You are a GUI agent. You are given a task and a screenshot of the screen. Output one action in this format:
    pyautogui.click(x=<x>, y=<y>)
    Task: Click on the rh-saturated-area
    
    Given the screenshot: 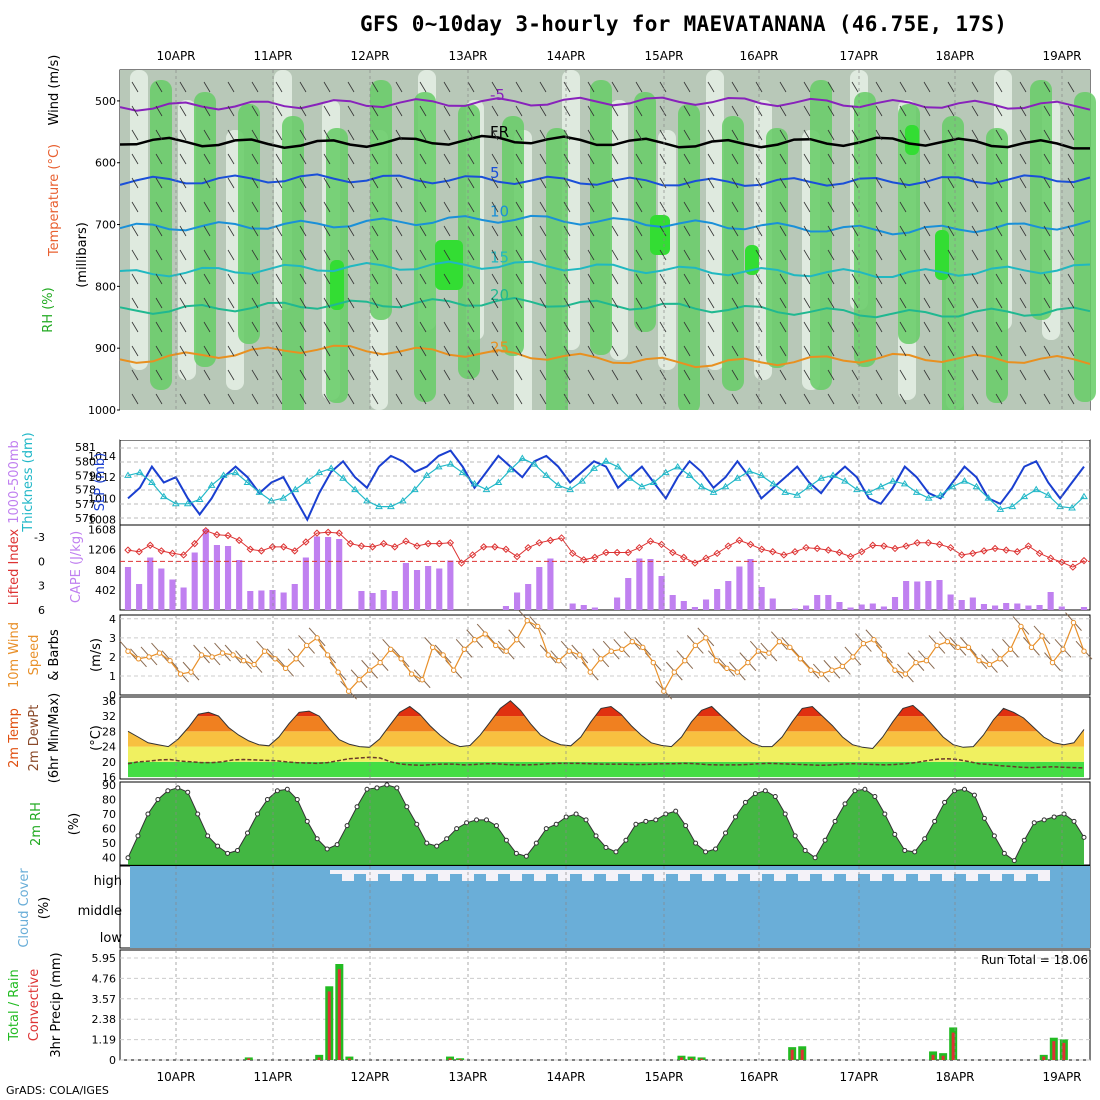 What is the action you would take?
    pyautogui.click(x=337, y=285)
    